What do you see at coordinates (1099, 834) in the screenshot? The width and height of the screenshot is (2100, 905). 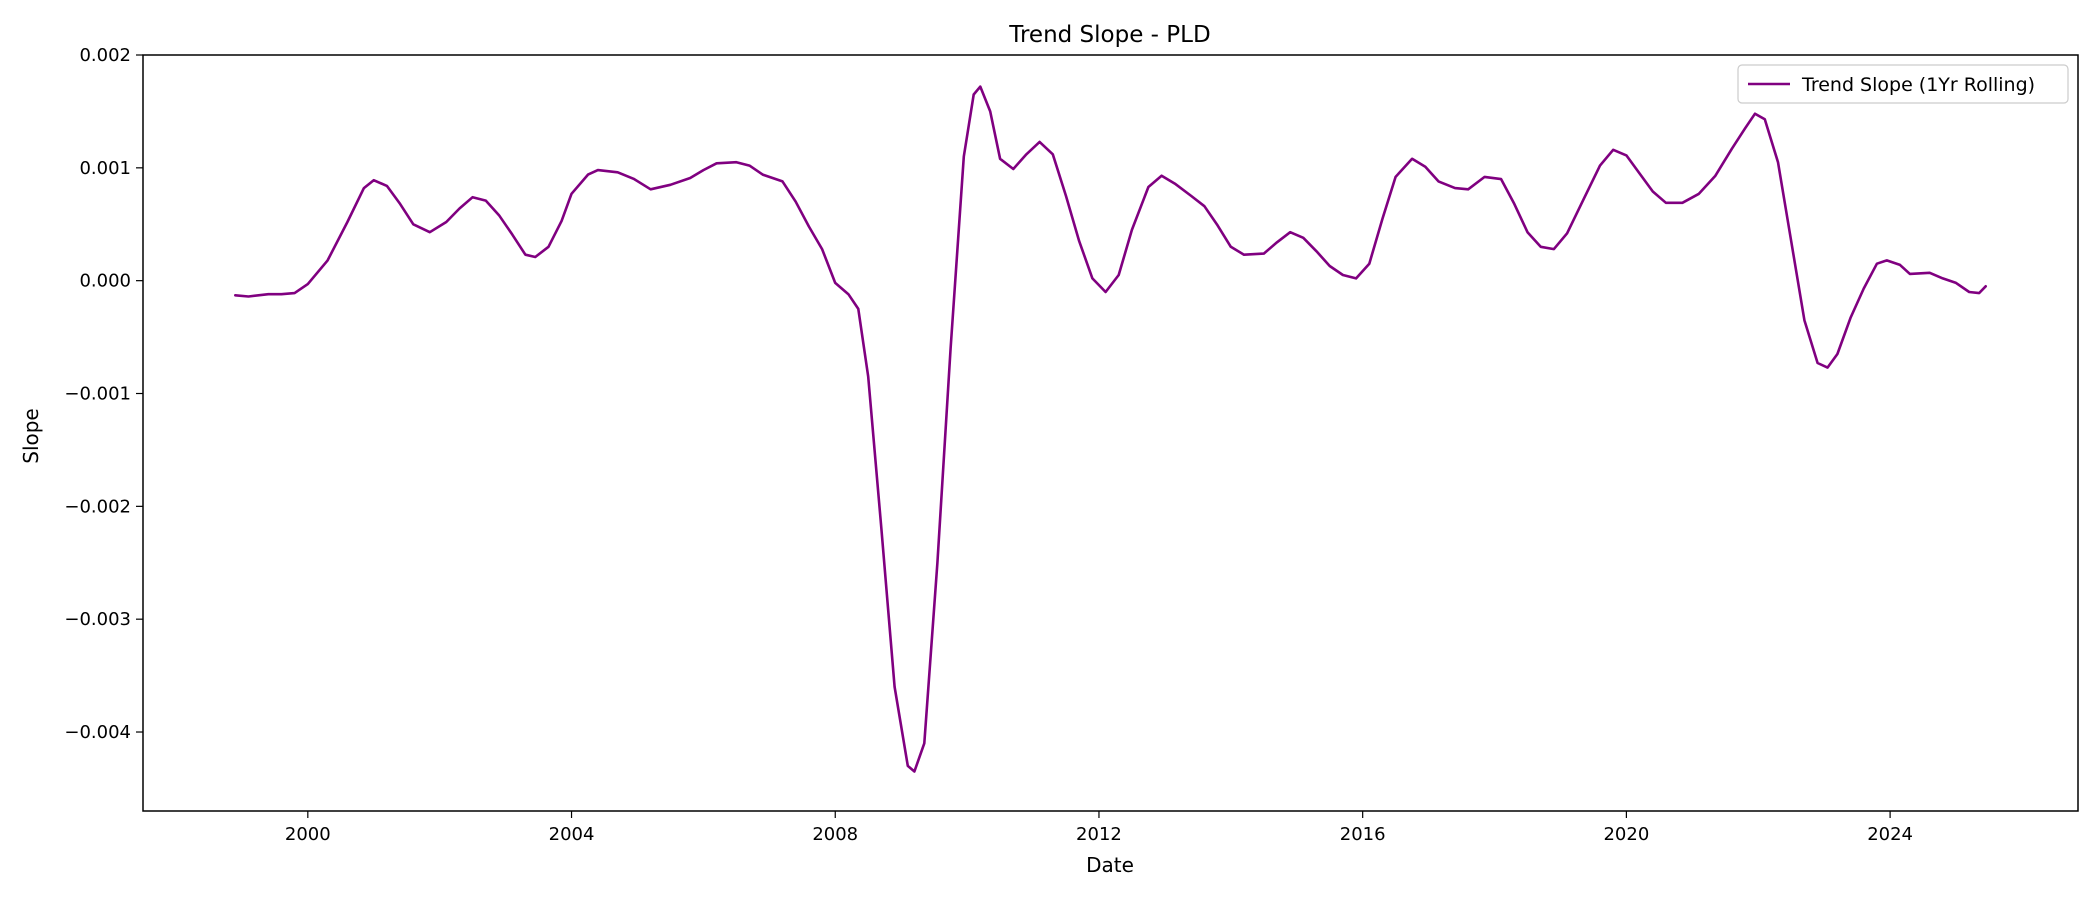 I see `x-tick-label: 2012` at bounding box center [1099, 834].